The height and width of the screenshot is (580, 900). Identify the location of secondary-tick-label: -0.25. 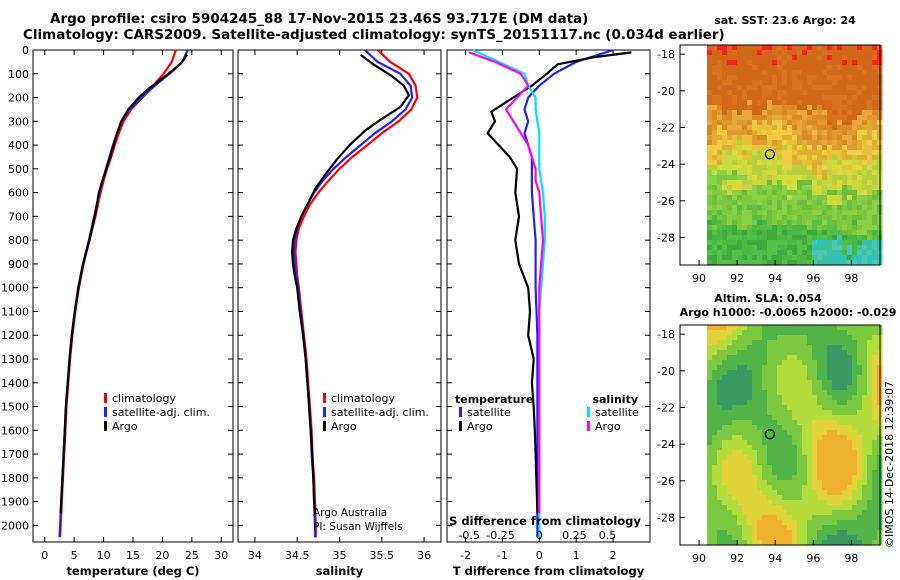
(500, 535).